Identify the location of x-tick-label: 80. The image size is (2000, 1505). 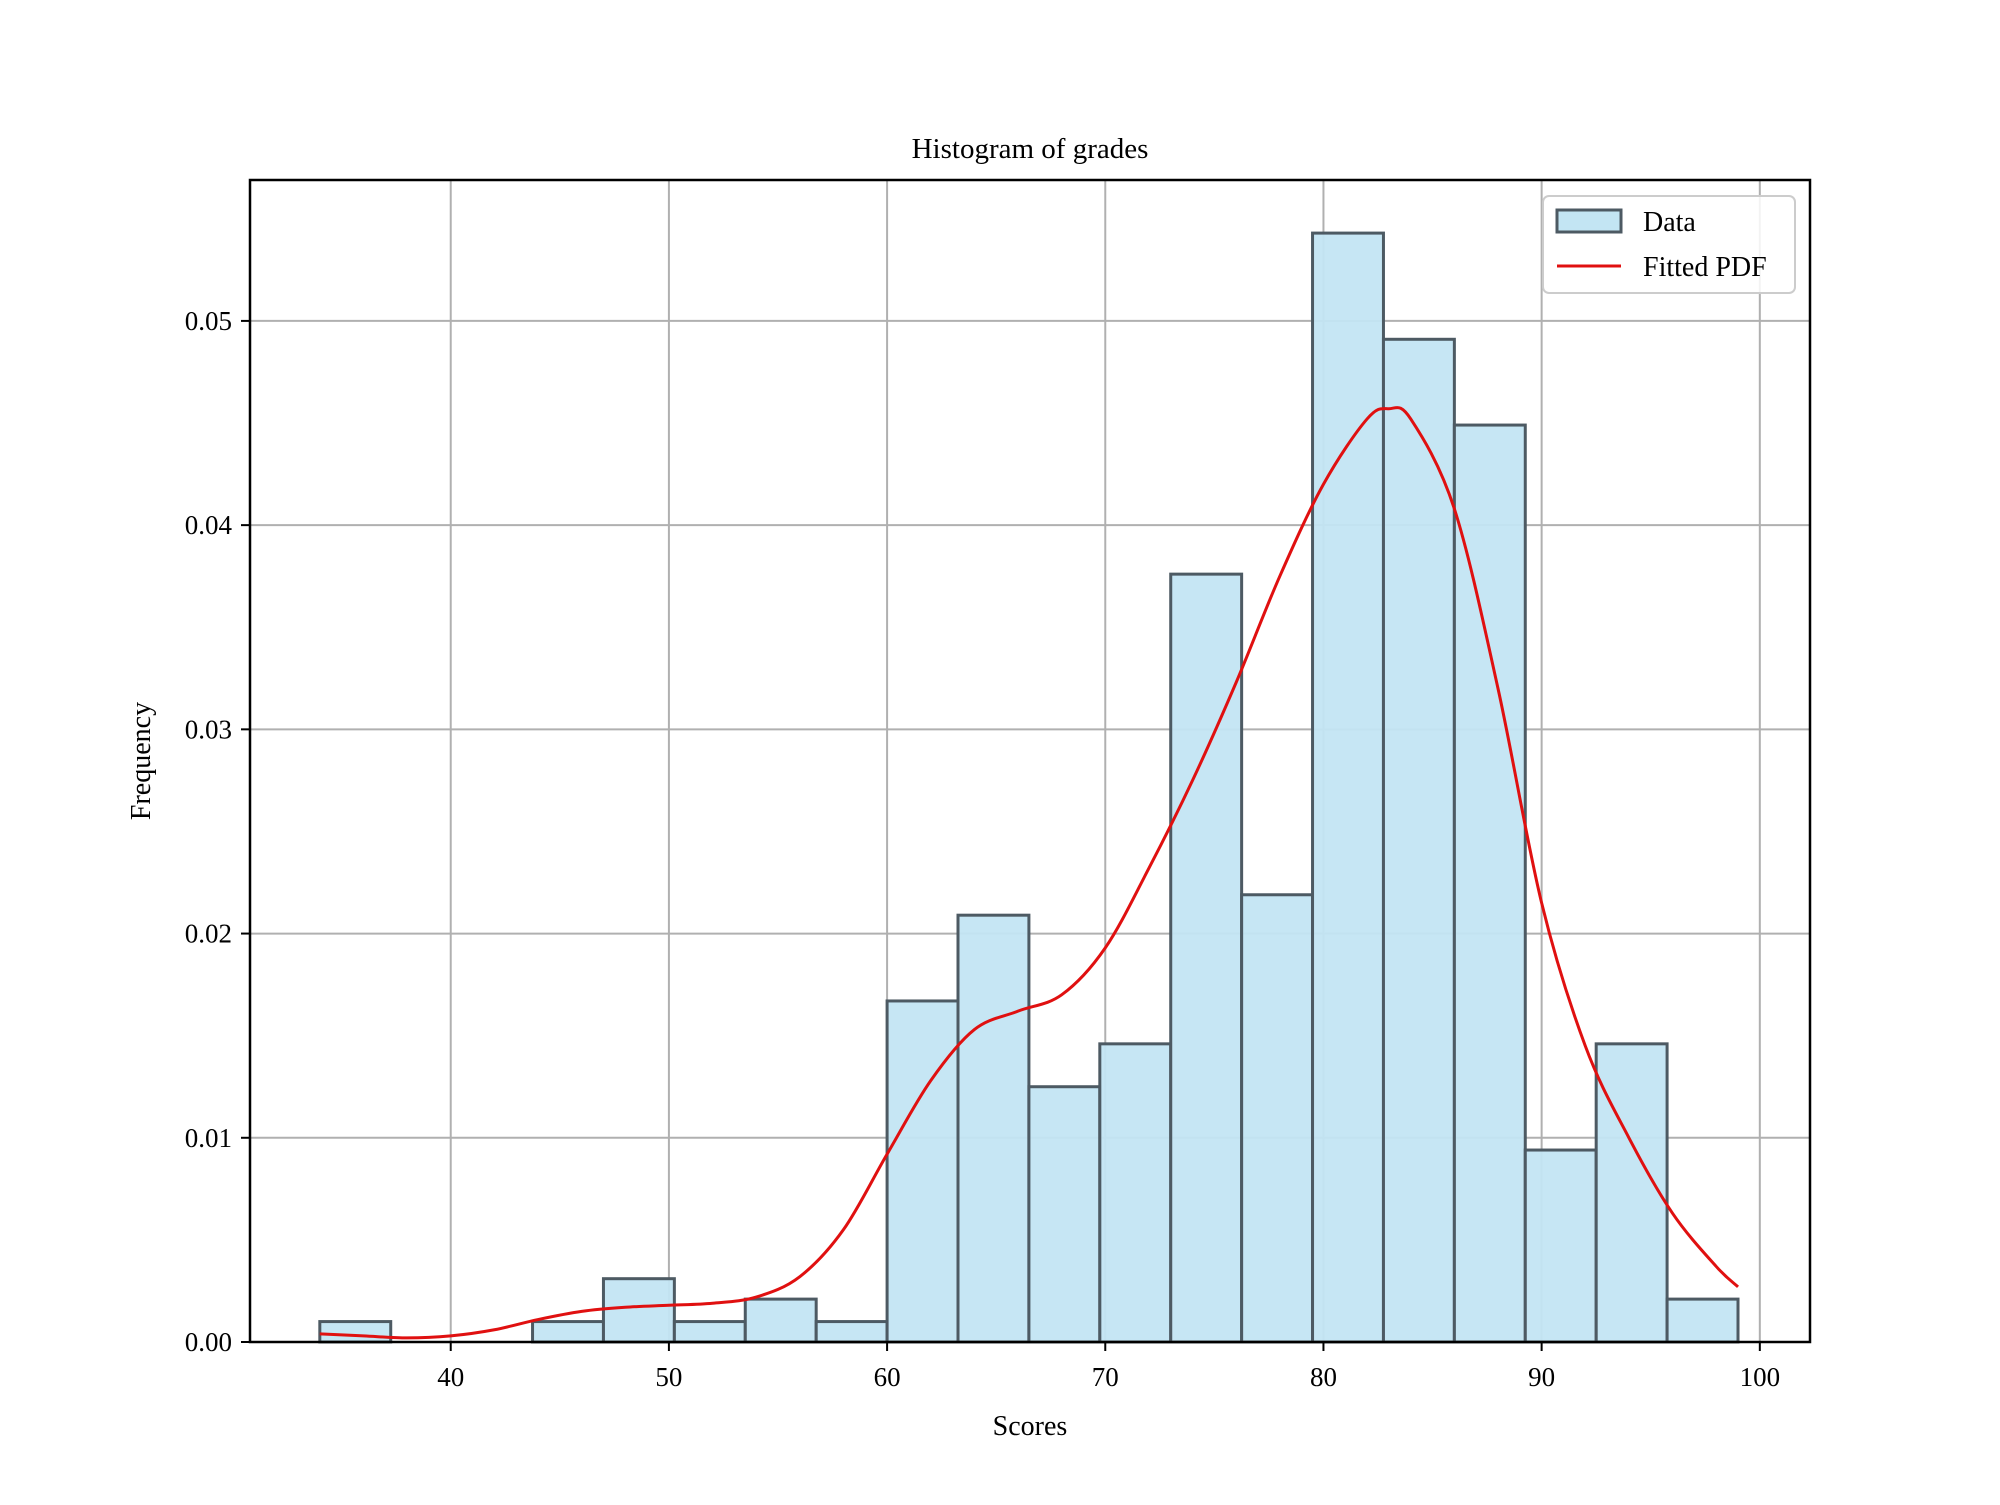
(1323, 1377).